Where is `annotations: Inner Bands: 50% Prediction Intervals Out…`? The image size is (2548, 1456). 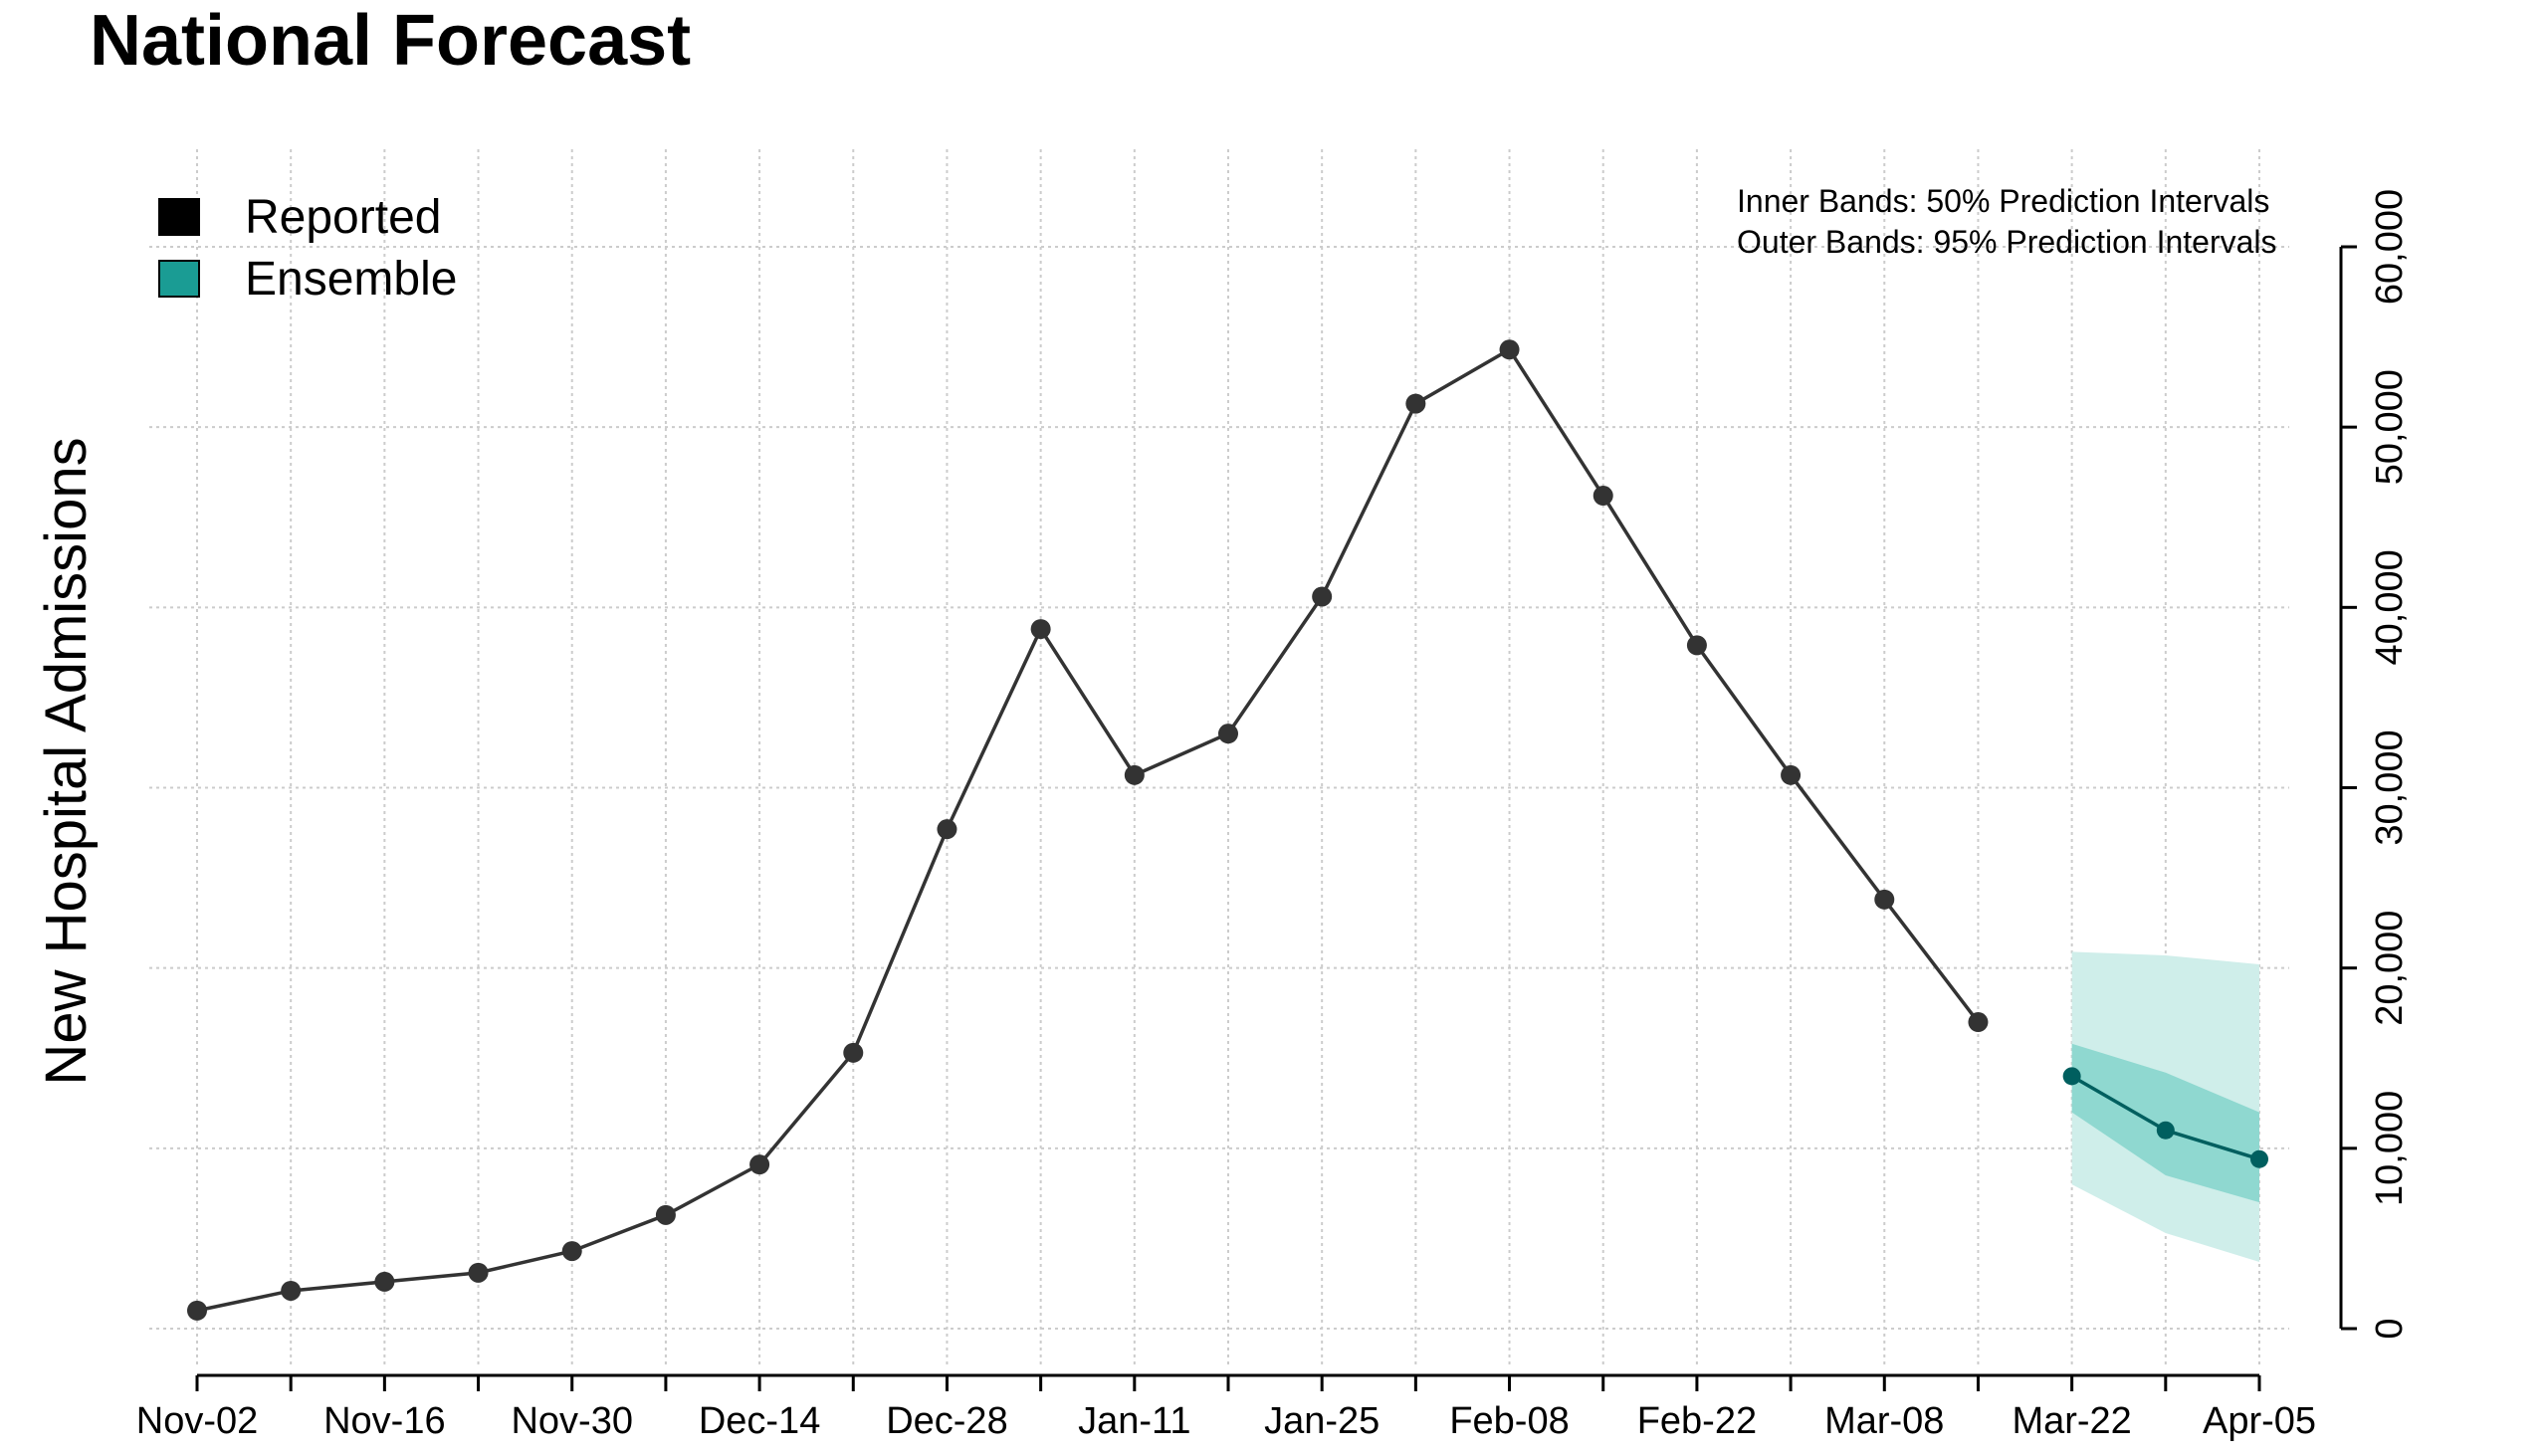
annotations: Inner Bands: 50% Prediction Intervals Out… is located at coordinates (2007, 221).